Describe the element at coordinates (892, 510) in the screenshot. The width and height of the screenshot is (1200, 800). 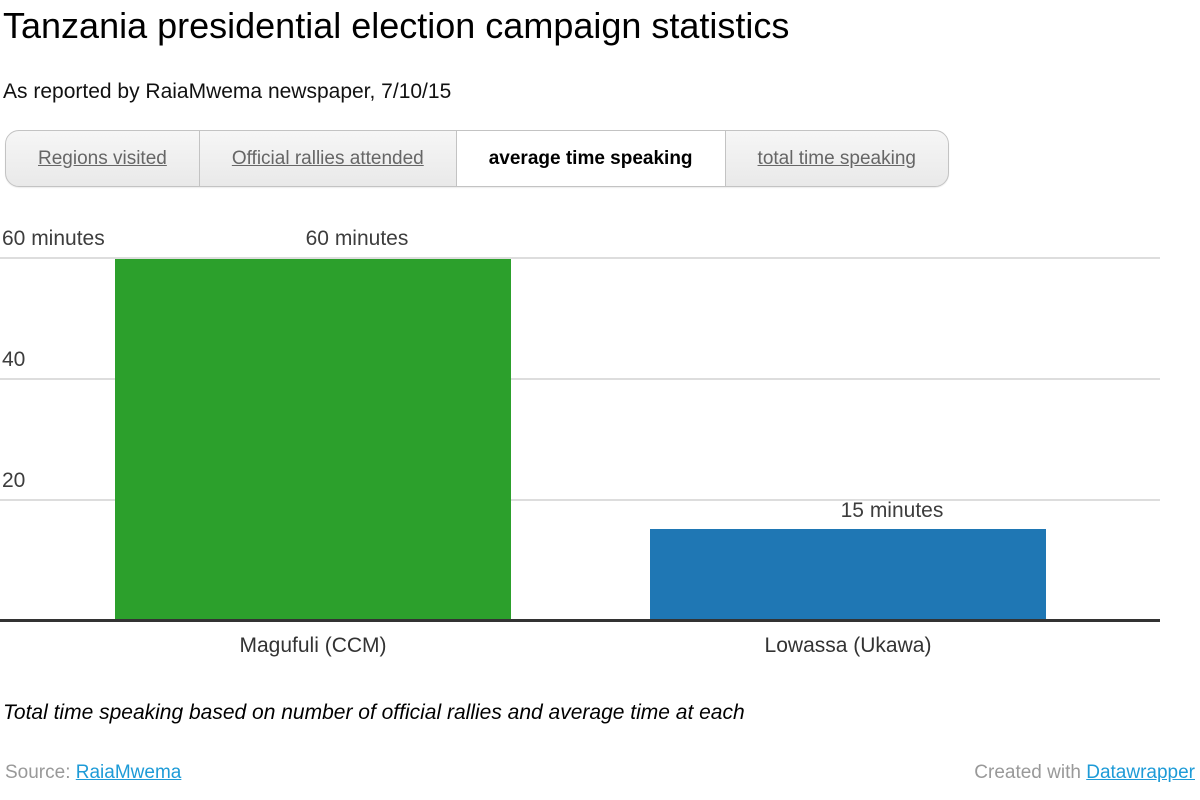
I see `bar-value-label-lowassa: 15 minutes` at that location.